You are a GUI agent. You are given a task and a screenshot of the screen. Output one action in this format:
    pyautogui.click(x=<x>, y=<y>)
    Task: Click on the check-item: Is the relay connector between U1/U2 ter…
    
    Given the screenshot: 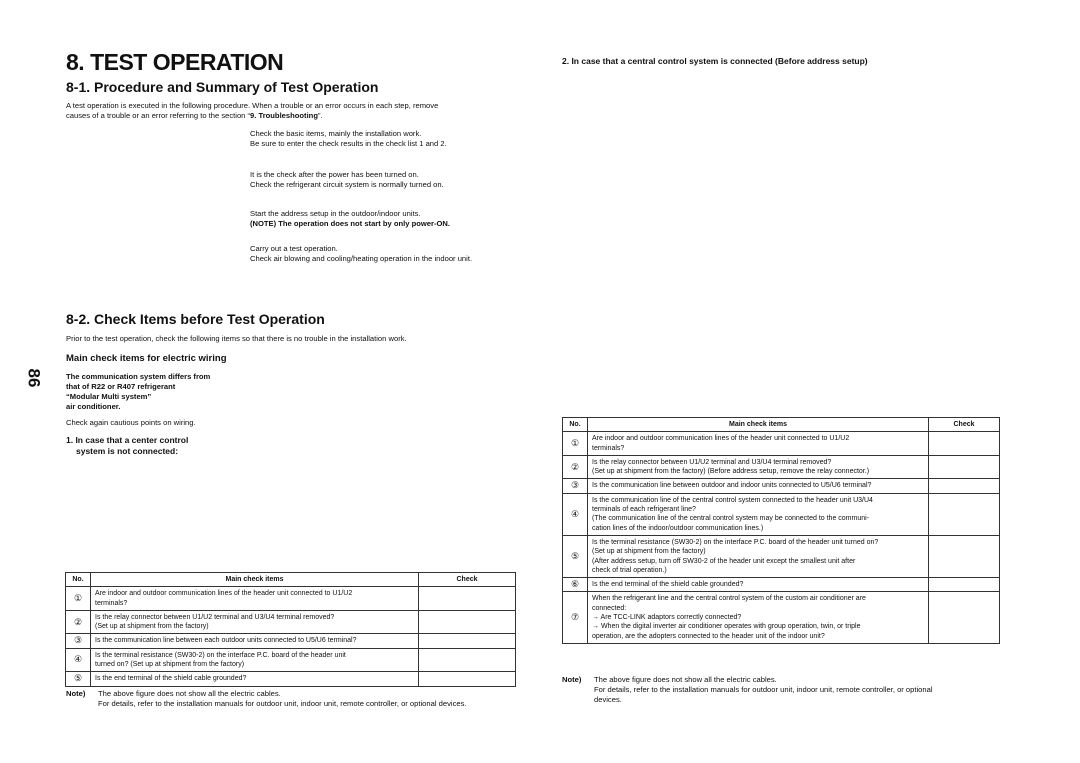 What is the action you would take?
    pyautogui.click(x=758, y=467)
    